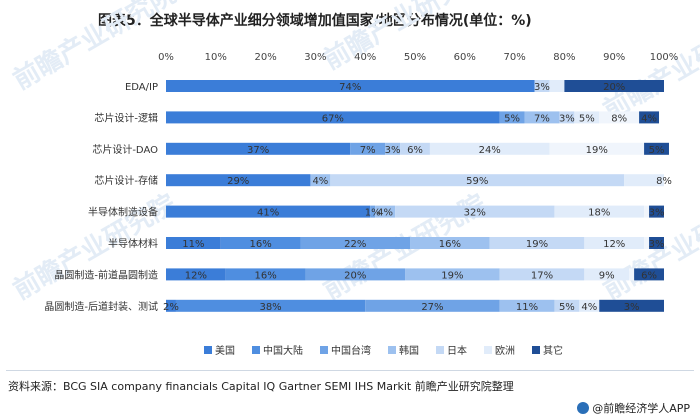 This screenshot has width=700, height=420. Describe the element at coordinates (457, 350) in the screenshot. I see `legend-label: 日本` at that location.